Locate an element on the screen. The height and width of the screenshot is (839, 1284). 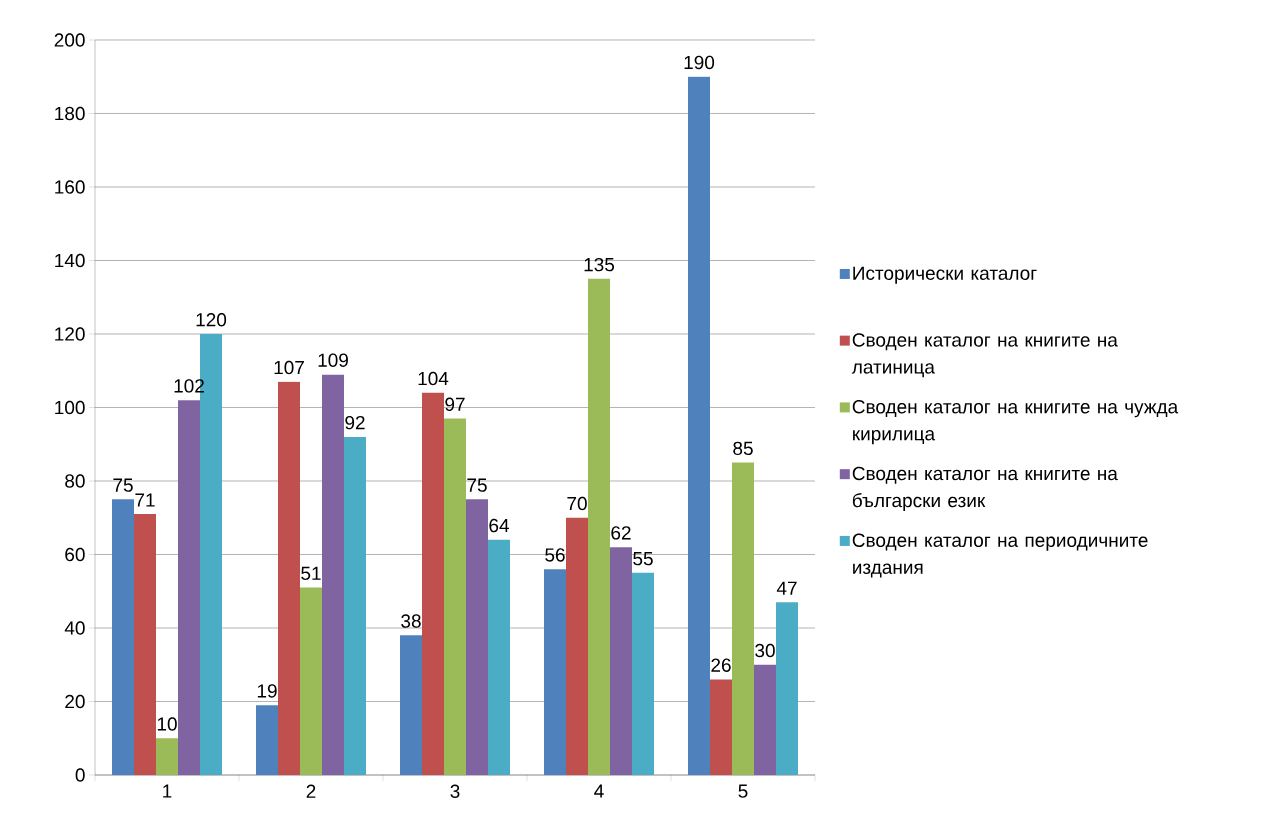
data-label: 190 is located at coordinates (699, 62).